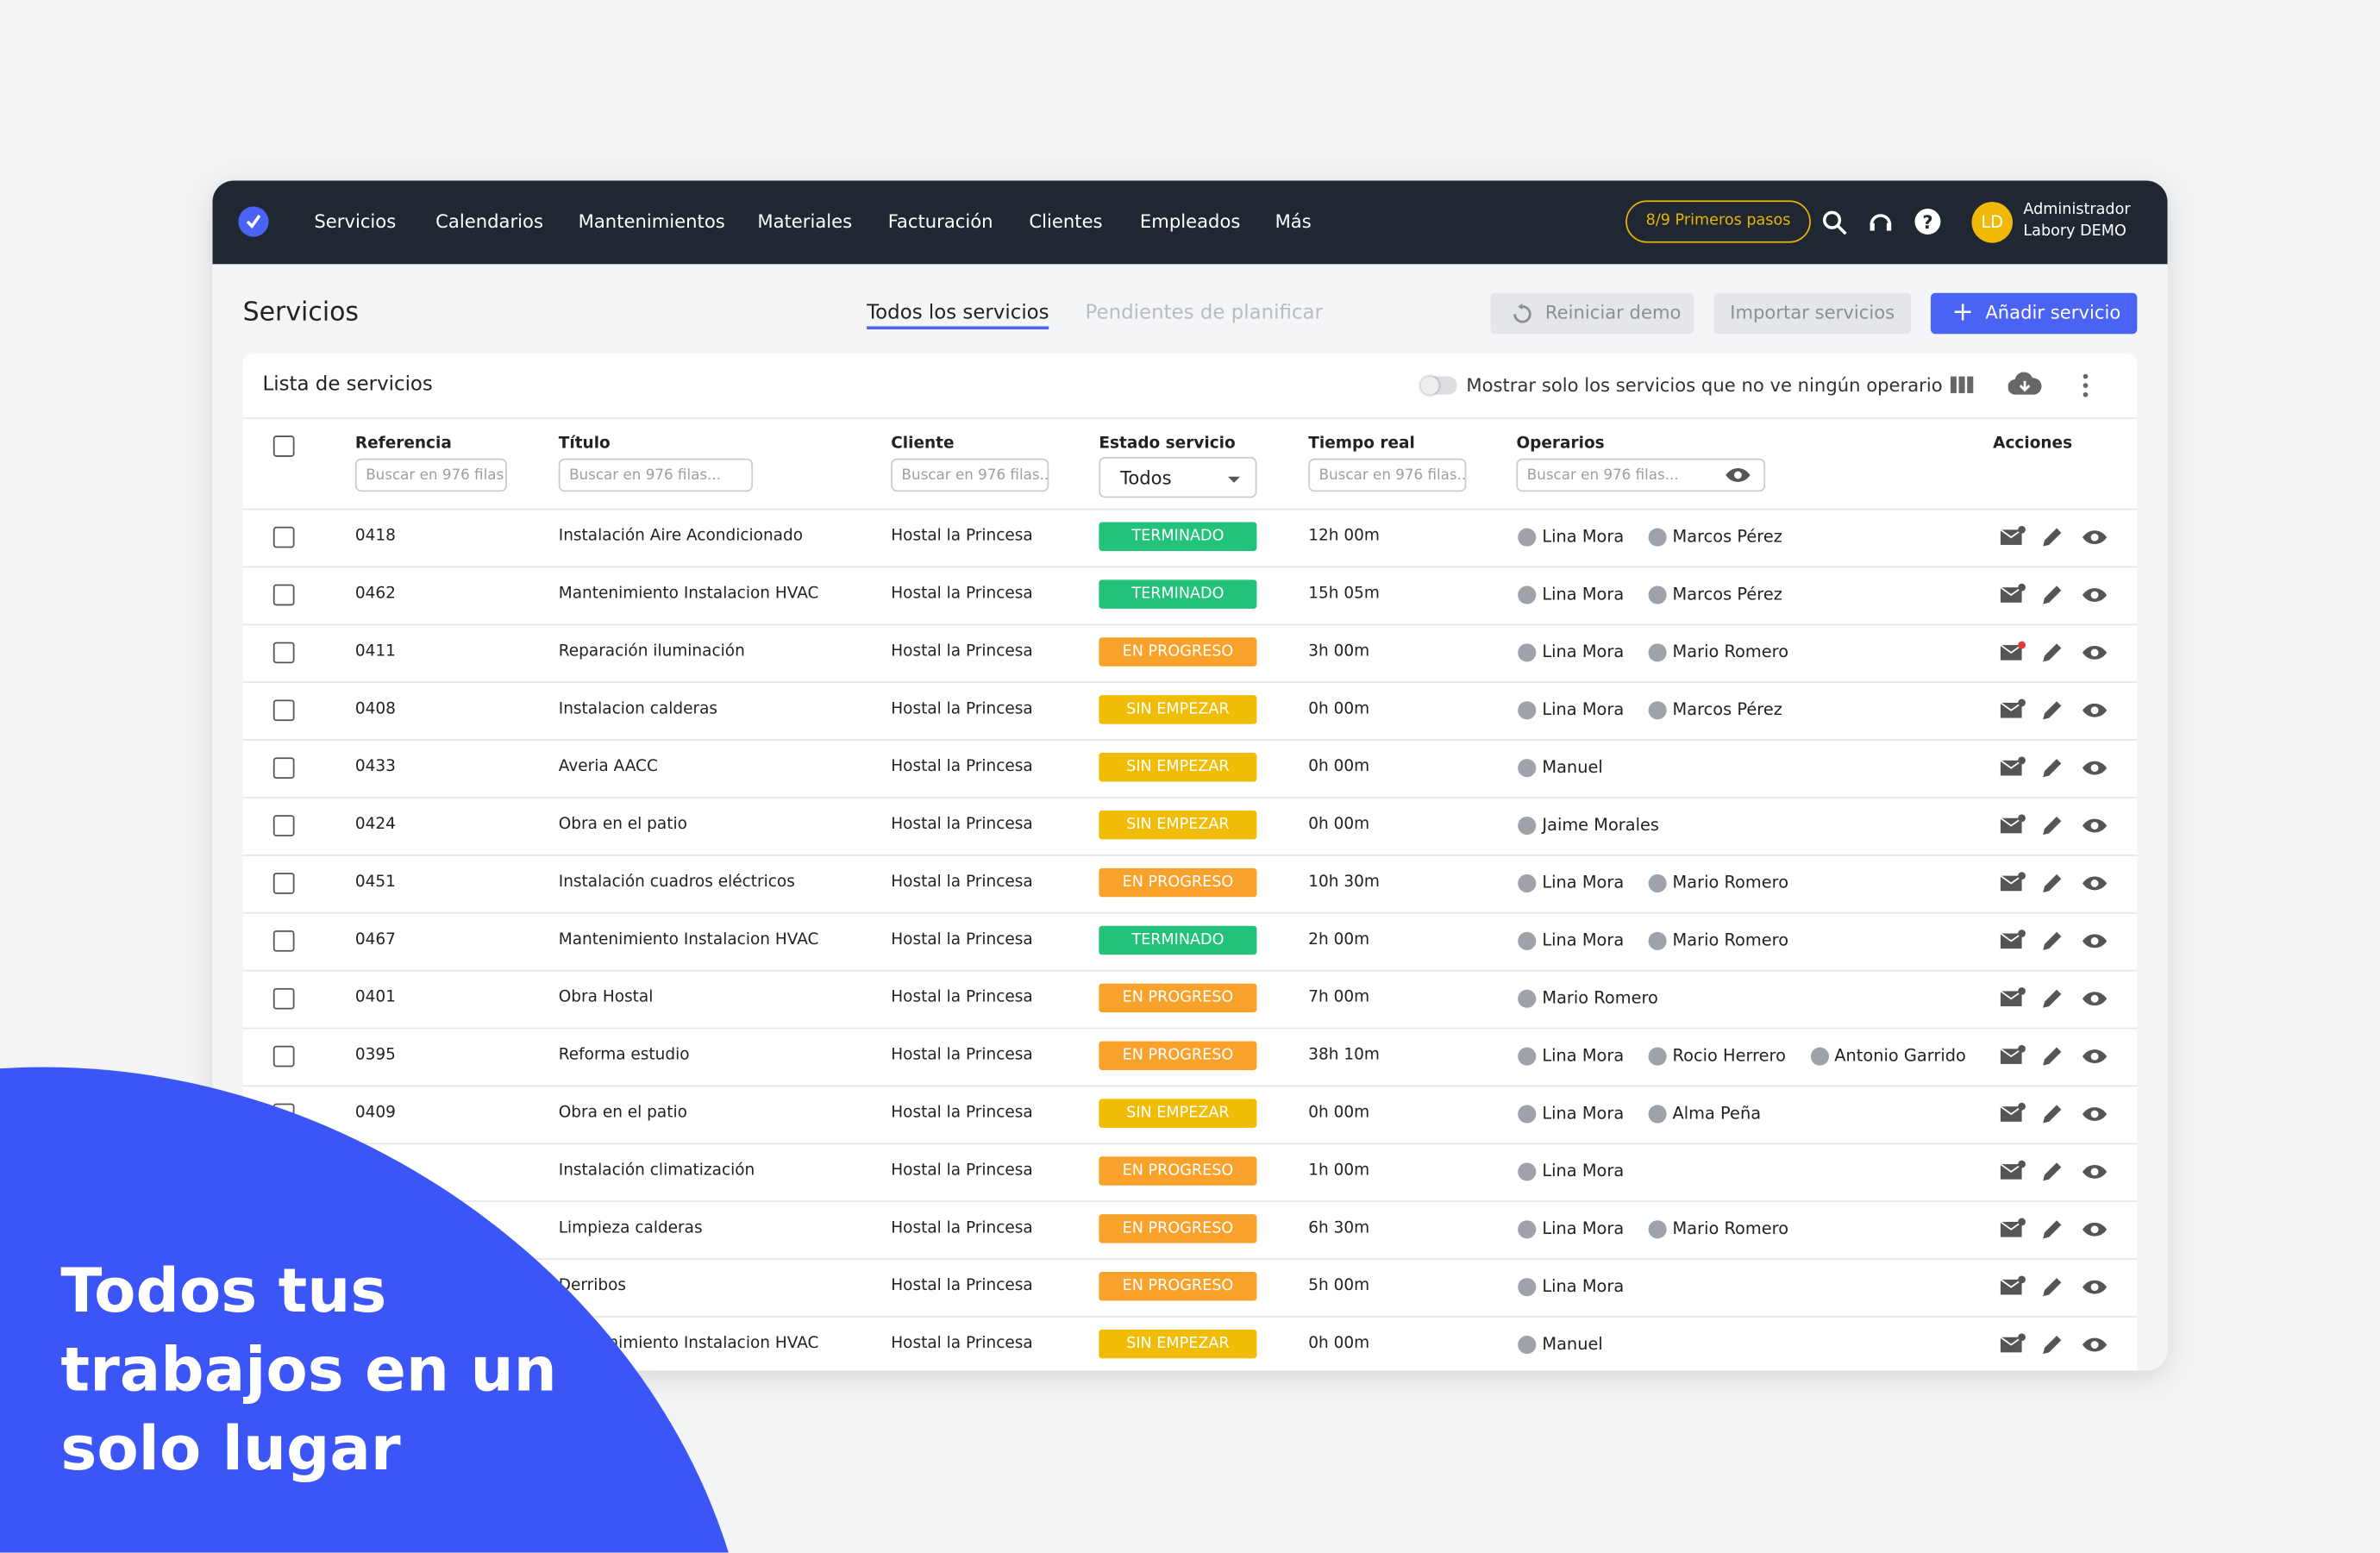 This screenshot has width=2380, height=1553. I want to click on logo, so click(254, 221).